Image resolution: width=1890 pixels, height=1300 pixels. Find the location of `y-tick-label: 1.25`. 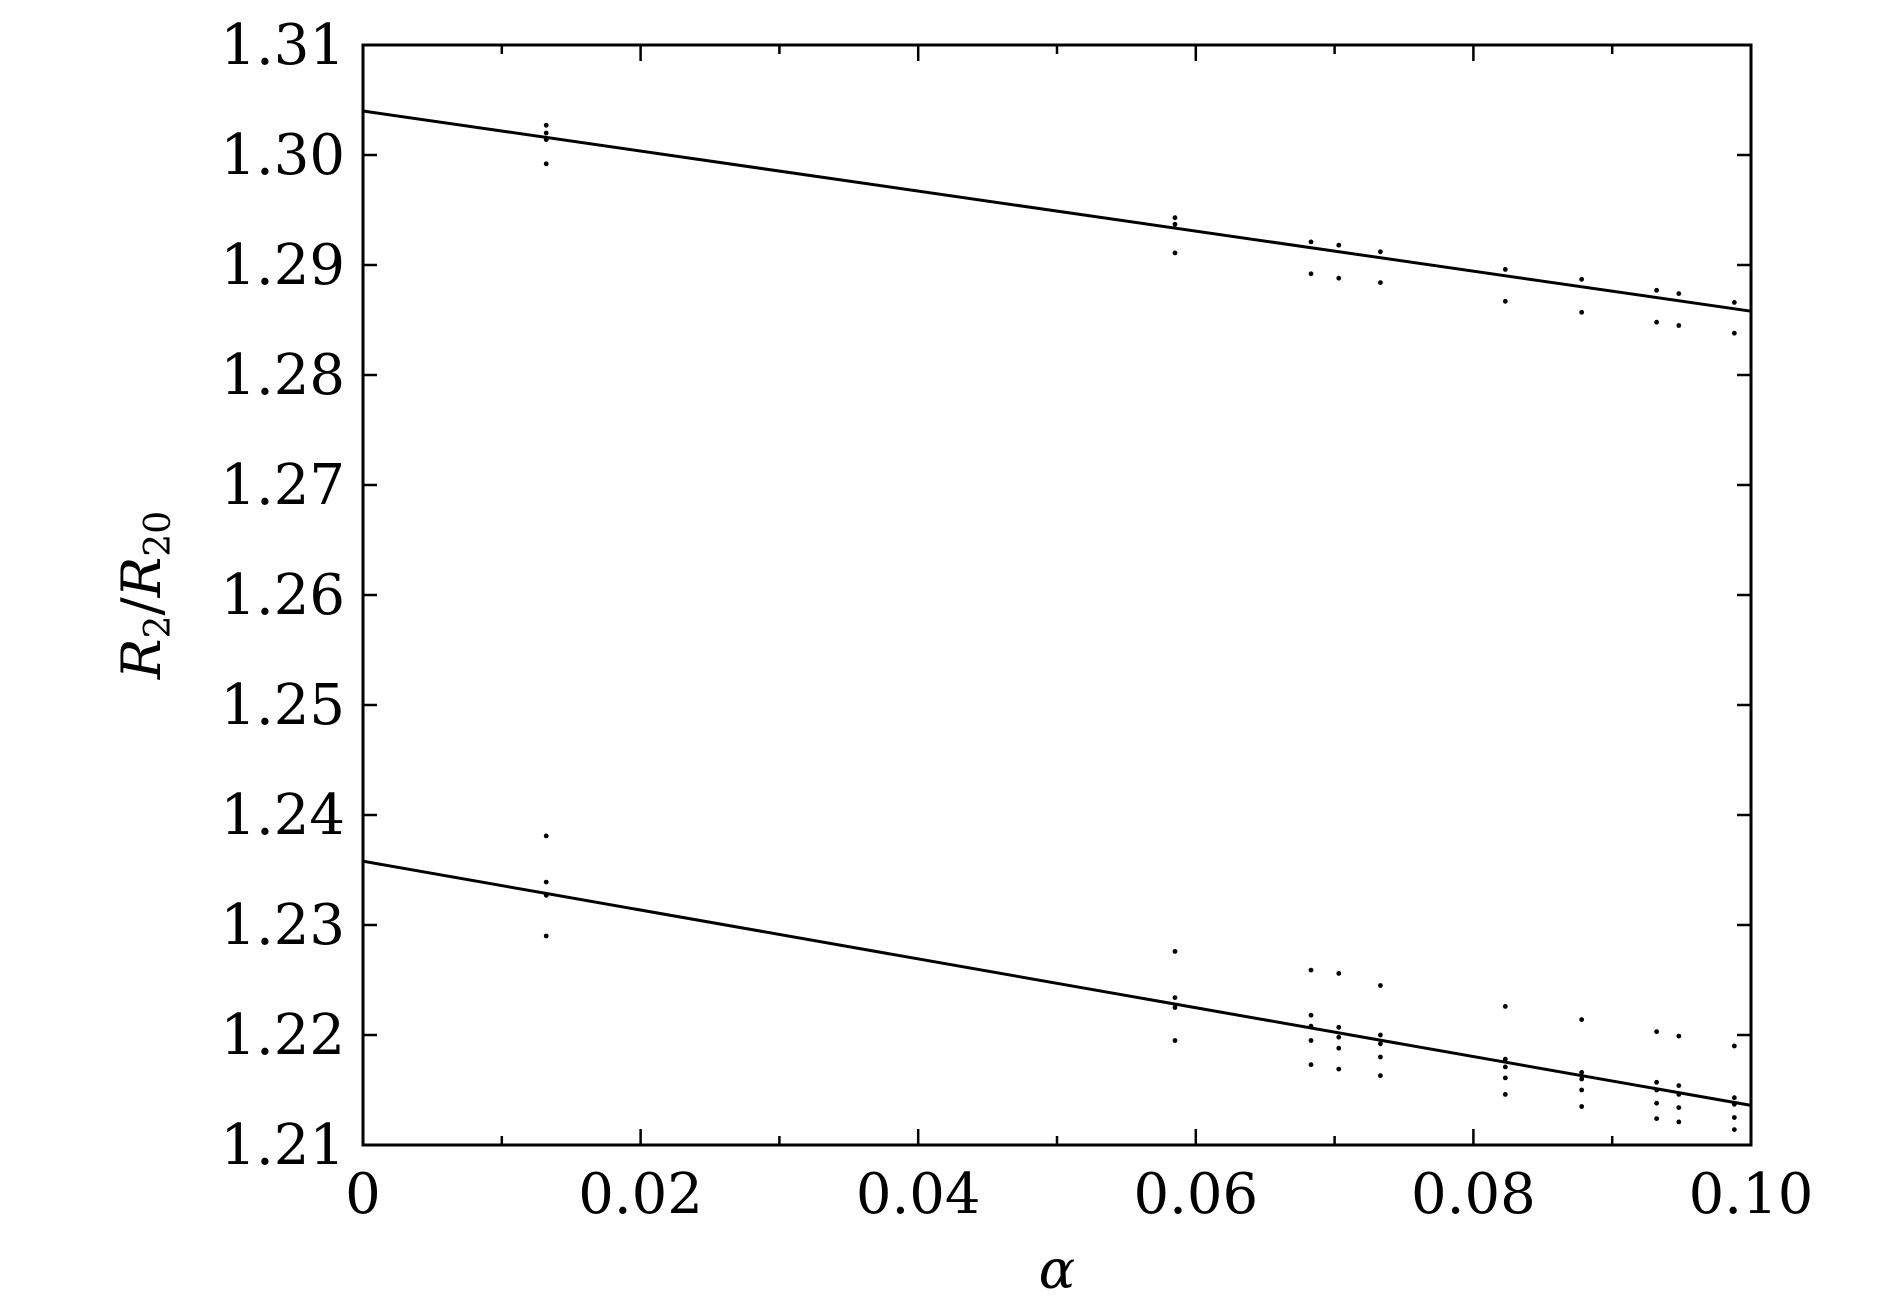

y-tick-label: 1.25 is located at coordinates (282, 705).